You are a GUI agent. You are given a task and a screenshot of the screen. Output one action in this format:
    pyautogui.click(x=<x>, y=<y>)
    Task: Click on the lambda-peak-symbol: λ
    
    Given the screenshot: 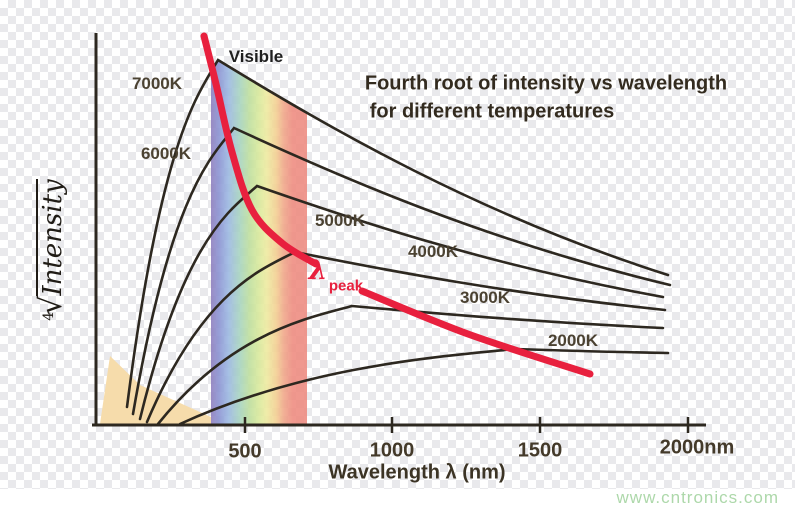 What is the action you would take?
    pyautogui.click(x=318, y=271)
    